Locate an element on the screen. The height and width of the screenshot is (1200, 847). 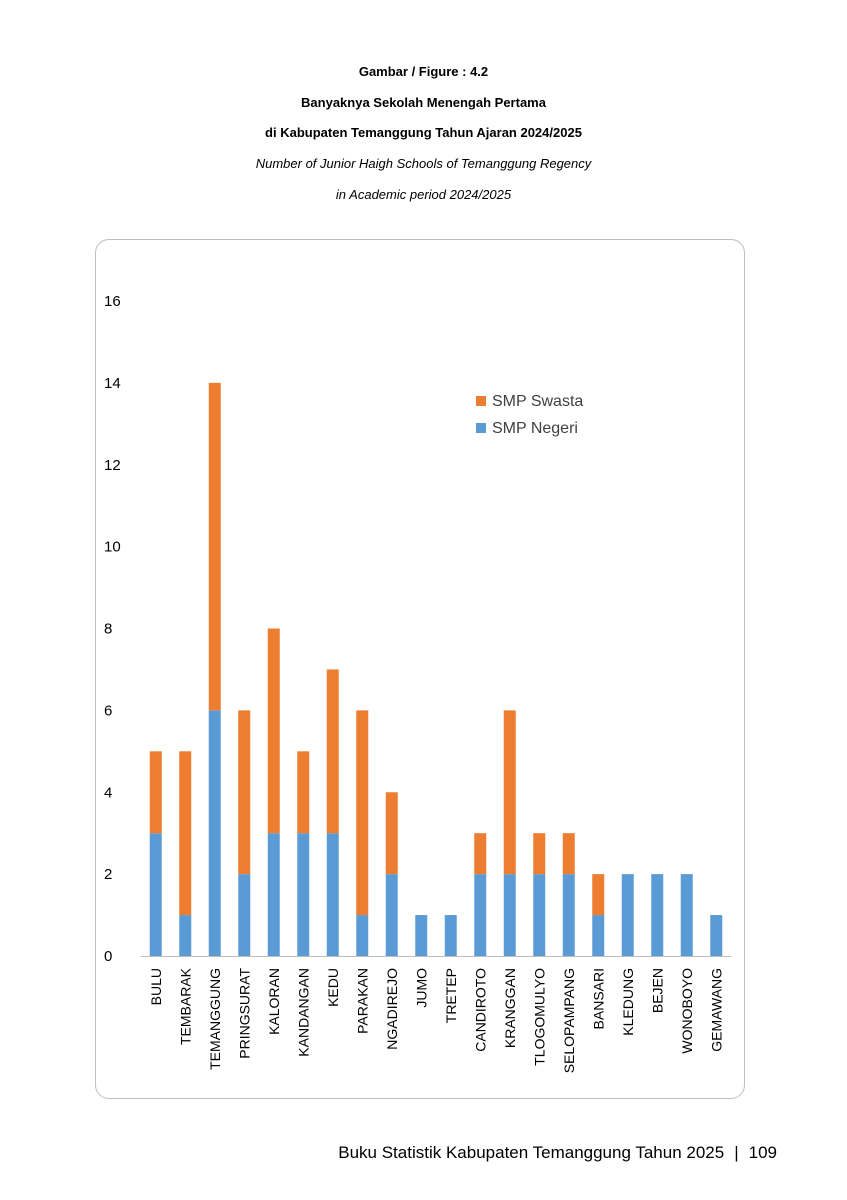
figure-title-id: Banyaknya Sekolah Menengah Pertama is located at coordinates (423, 102).